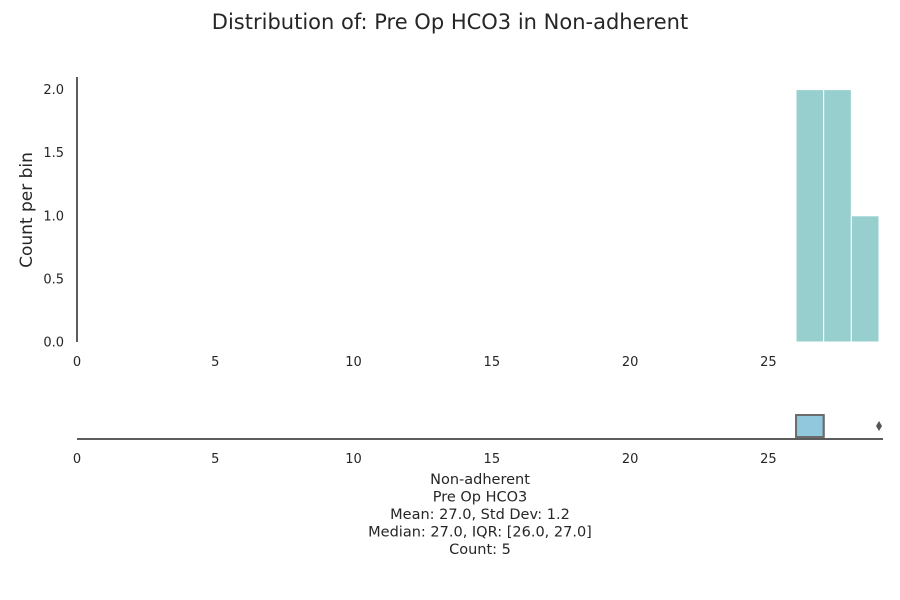  Describe the element at coordinates (353, 459) in the screenshot. I see `box-x-tick-label: 10` at that location.